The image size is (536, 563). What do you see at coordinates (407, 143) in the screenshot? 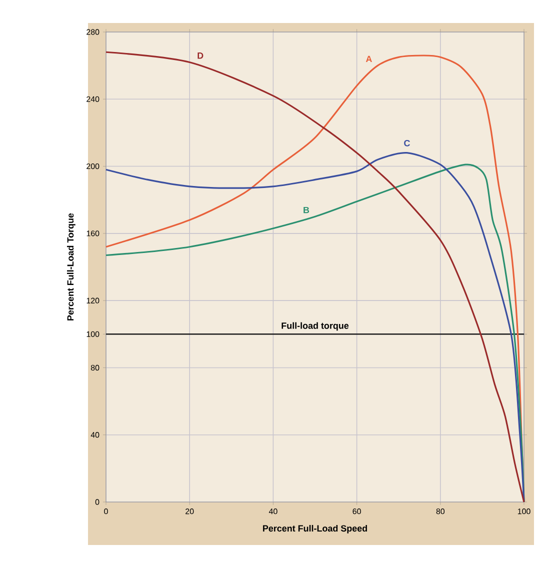
I see `series-label: C` at bounding box center [407, 143].